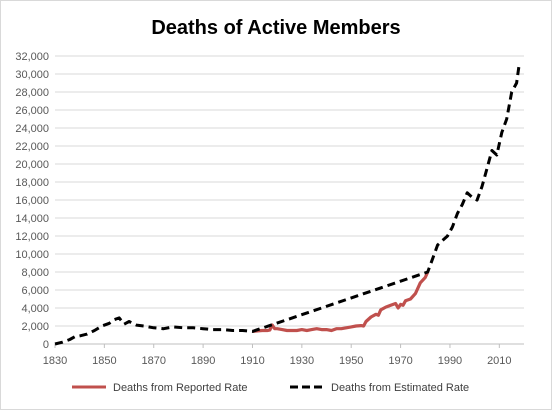  Describe the element at coordinates (400, 388) in the screenshot. I see `legend-label: Deaths from Estimated Rate` at that location.